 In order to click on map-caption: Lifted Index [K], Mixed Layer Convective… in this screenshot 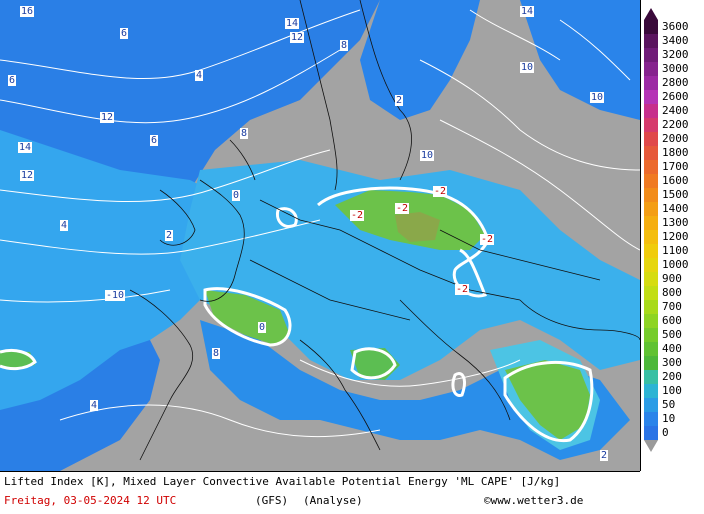, I will do `click(320, 492)`.